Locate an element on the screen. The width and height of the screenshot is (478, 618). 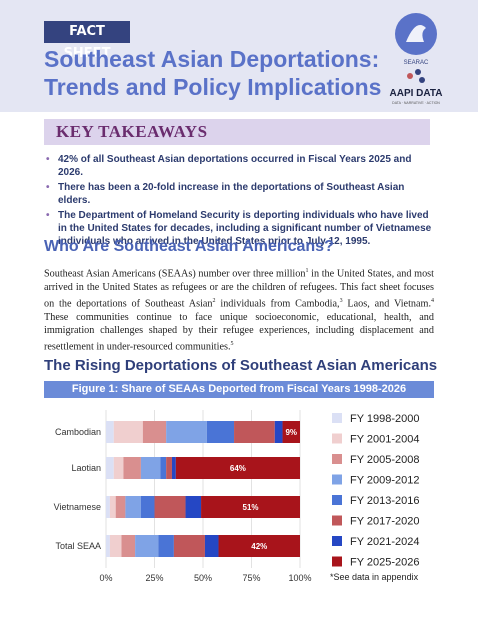
value-label: 51% is located at coordinates (251, 507).